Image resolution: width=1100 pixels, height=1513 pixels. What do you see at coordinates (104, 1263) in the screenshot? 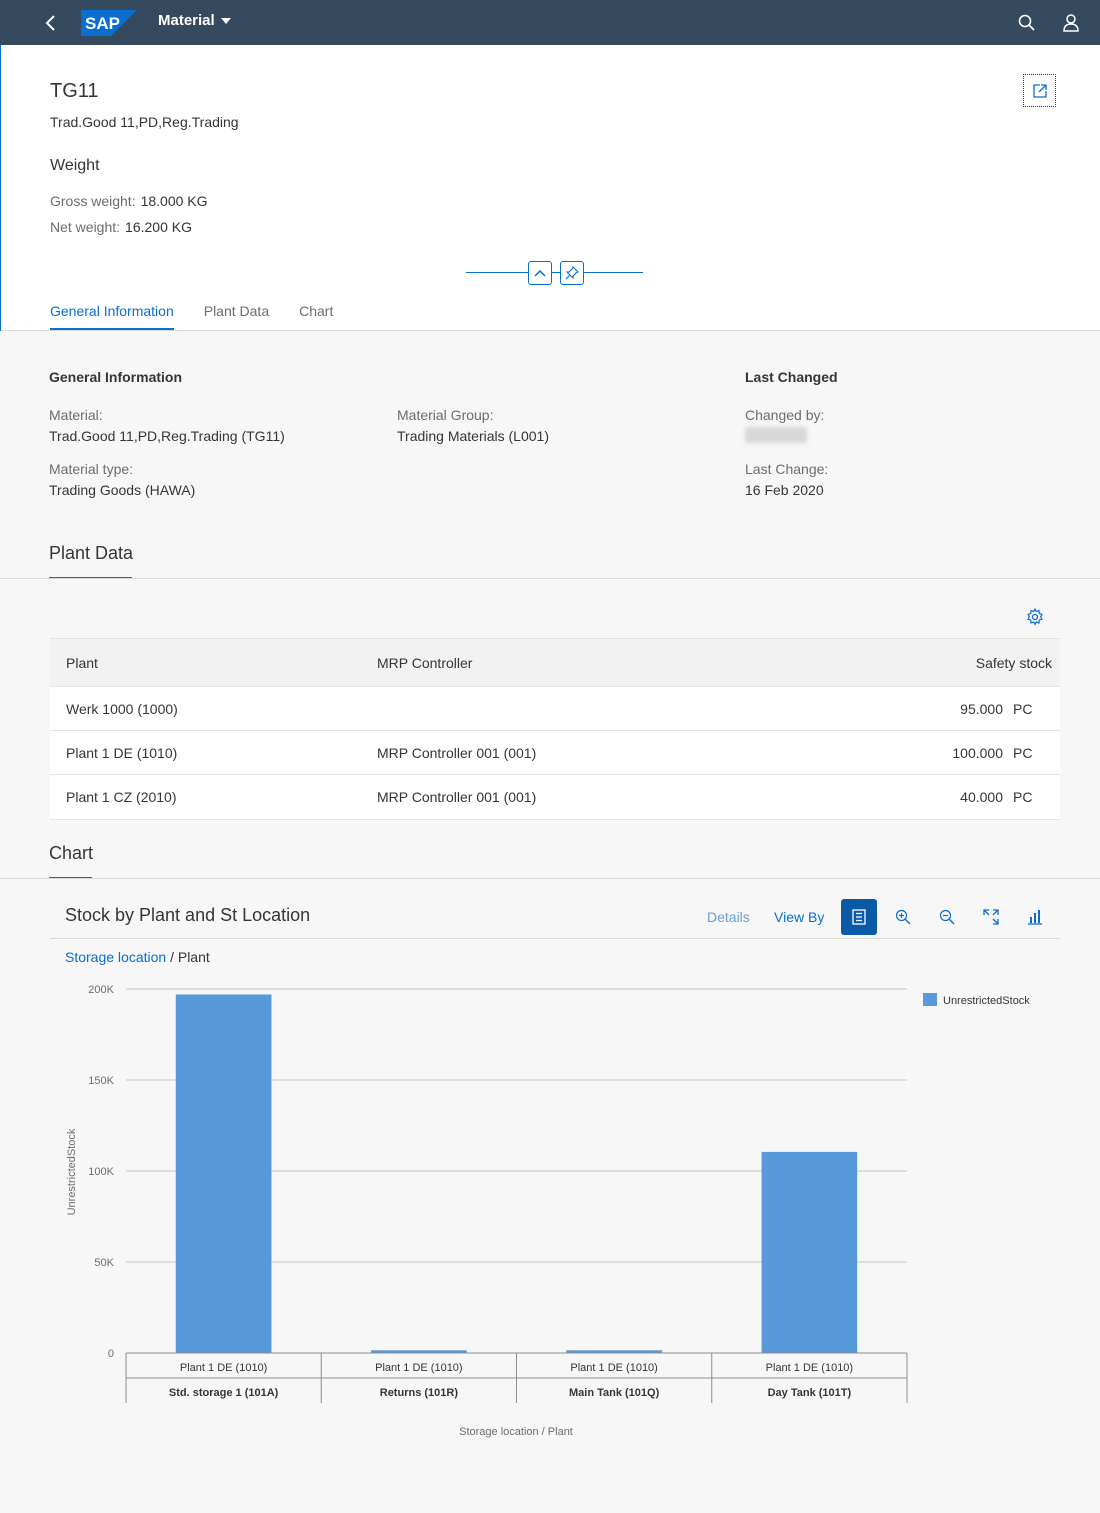
I see `y-tick-label: 50K` at bounding box center [104, 1263].